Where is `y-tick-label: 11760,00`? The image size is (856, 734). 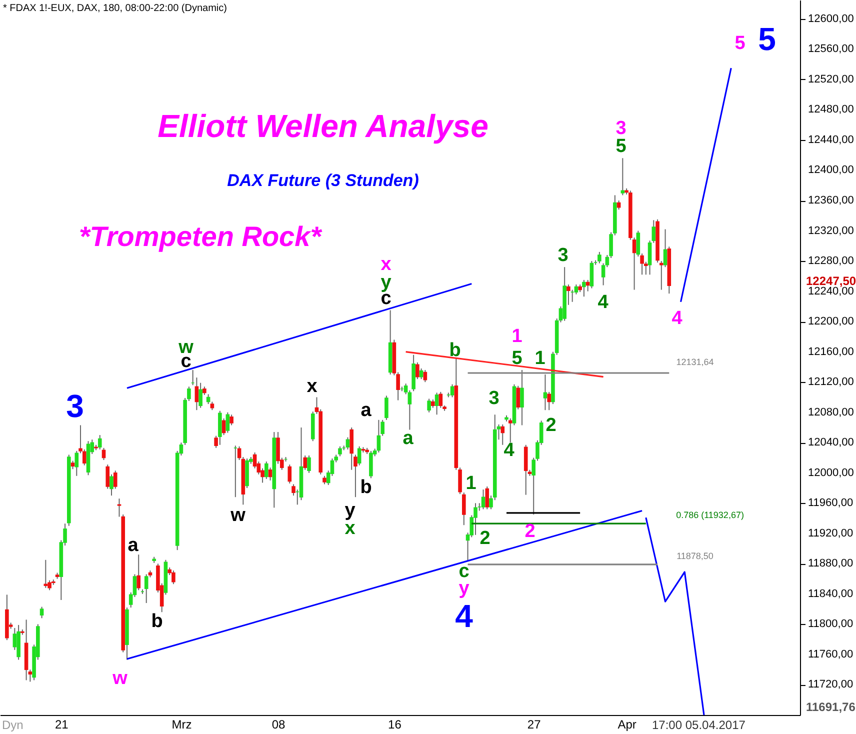 y-tick-label: 11760,00 is located at coordinates (831, 654).